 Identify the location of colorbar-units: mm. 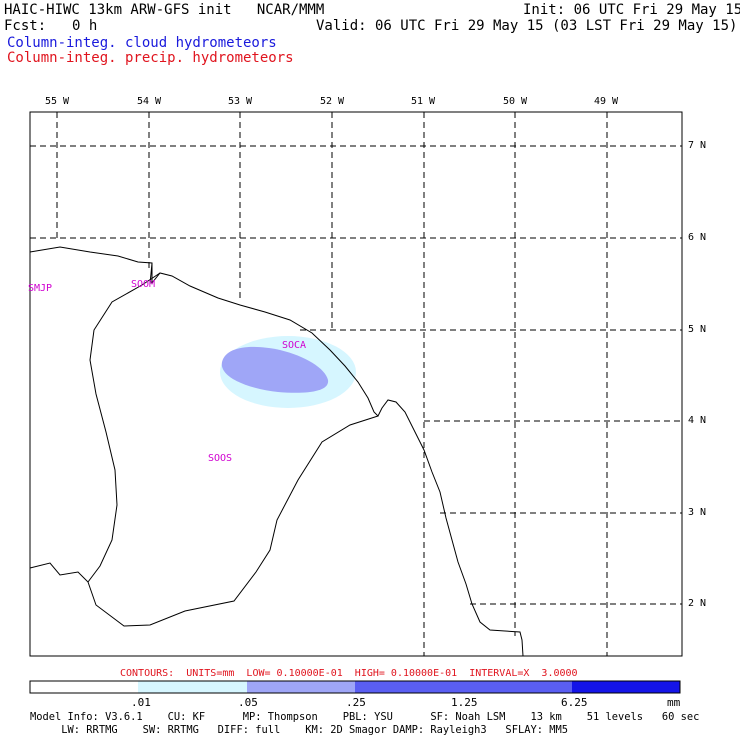
(674, 702).